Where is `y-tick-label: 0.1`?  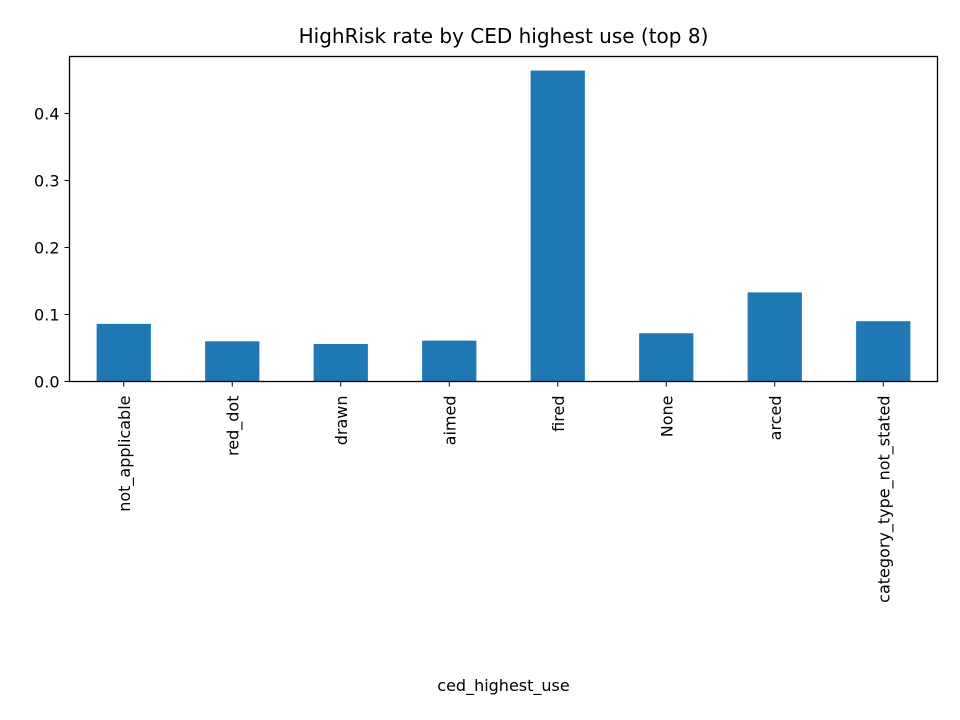
y-tick-label: 0.1 is located at coordinates (46, 314).